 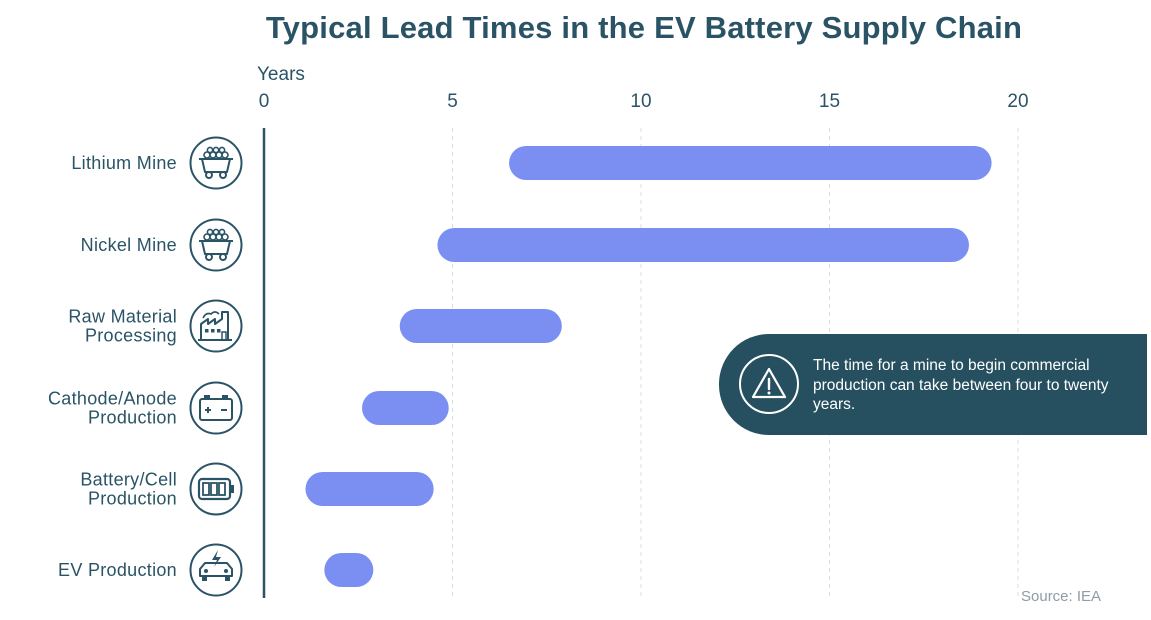 I want to click on factory-icon, so click(x=216, y=326).